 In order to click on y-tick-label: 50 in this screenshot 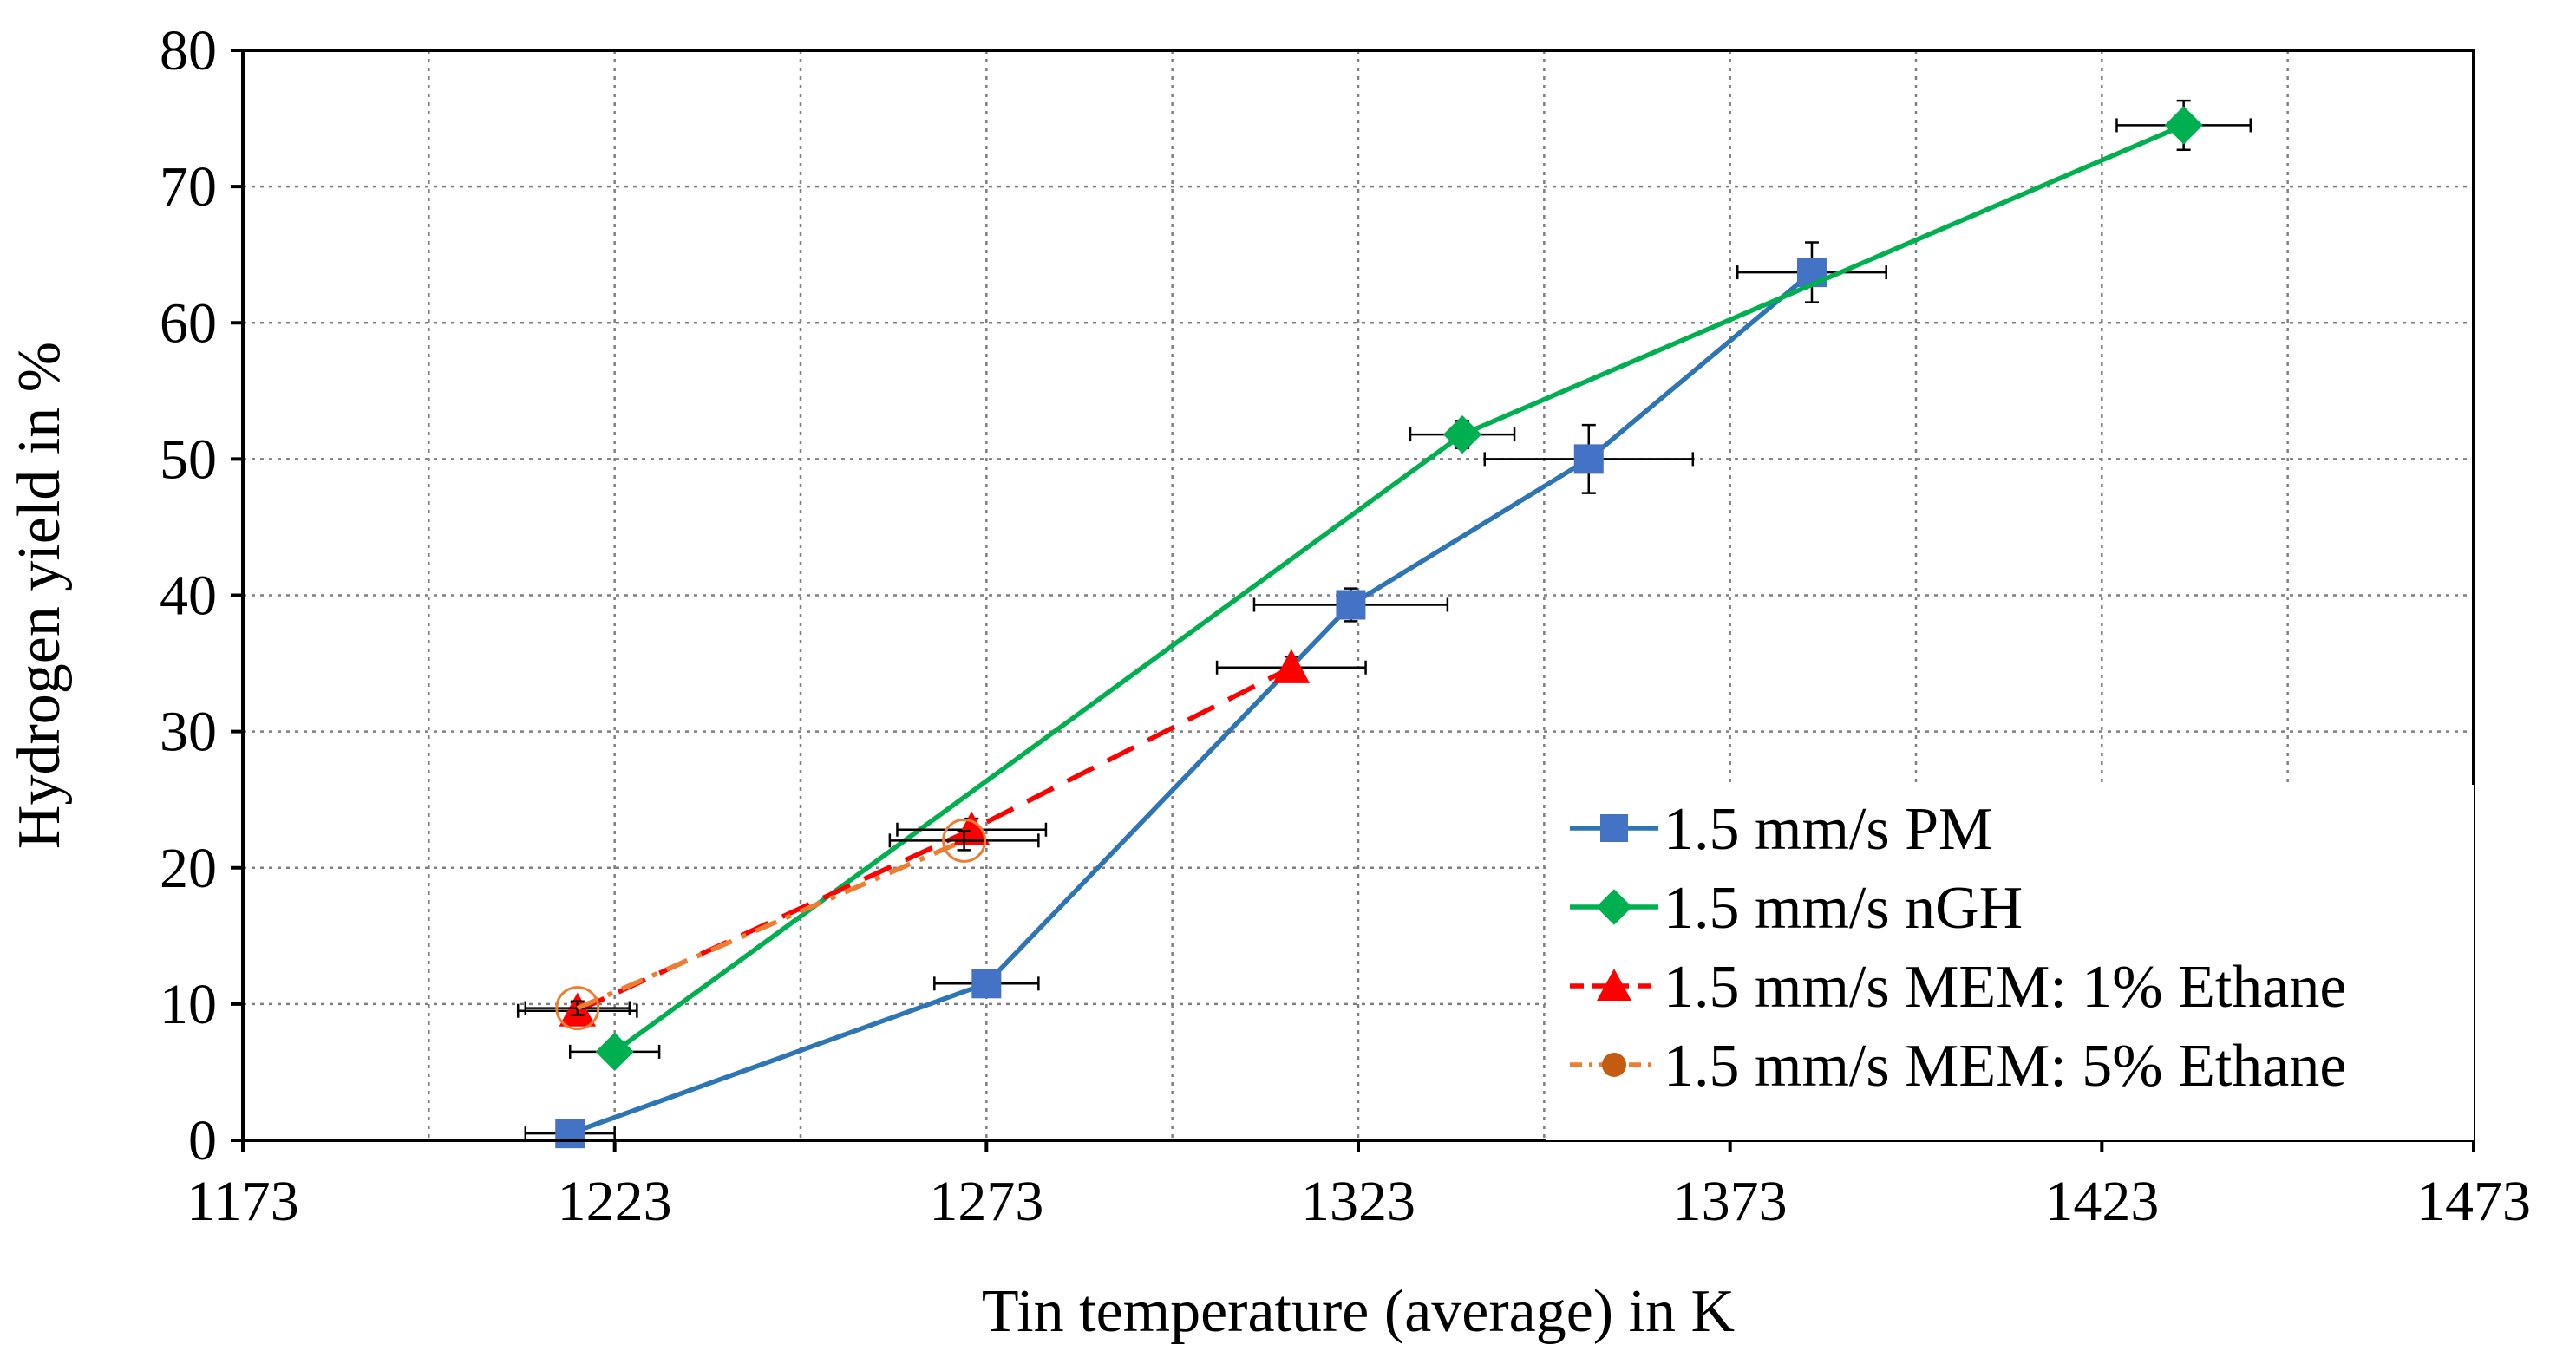, I will do `click(188, 459)`.